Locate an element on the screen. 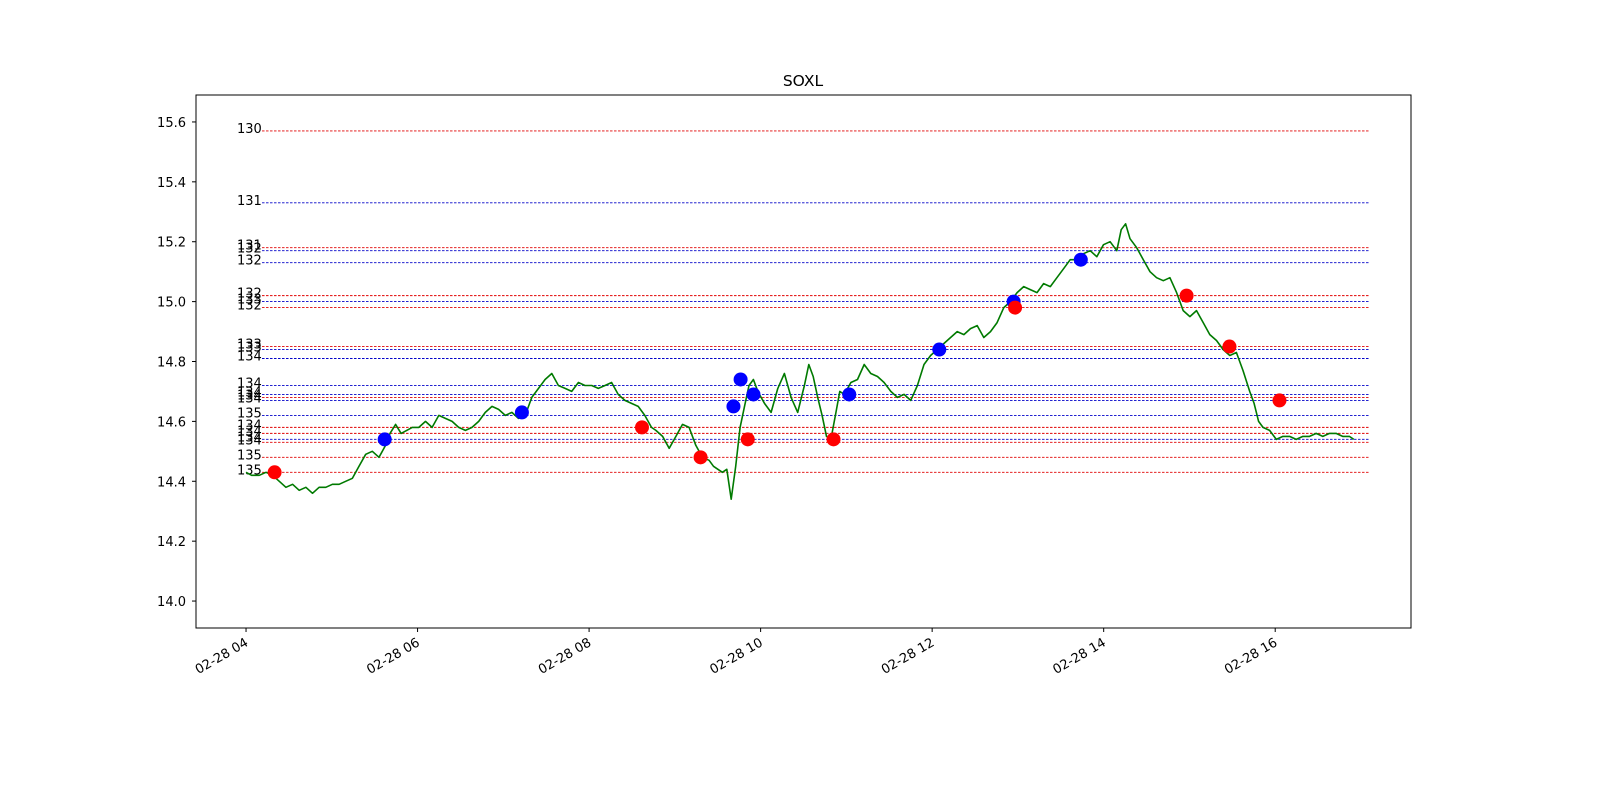  y-tick-label: 14.6 is located at coordinates (171, 422).